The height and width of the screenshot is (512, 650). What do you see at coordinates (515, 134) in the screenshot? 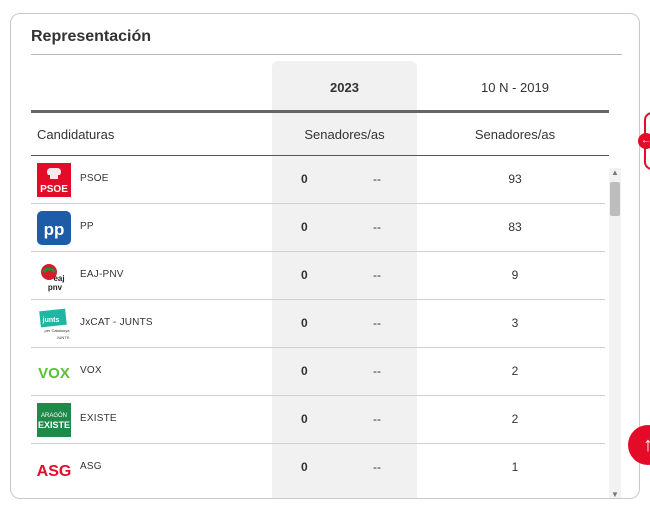
I see `senadores-header-2019: Senadores/as` at bounding box center [515, 134].